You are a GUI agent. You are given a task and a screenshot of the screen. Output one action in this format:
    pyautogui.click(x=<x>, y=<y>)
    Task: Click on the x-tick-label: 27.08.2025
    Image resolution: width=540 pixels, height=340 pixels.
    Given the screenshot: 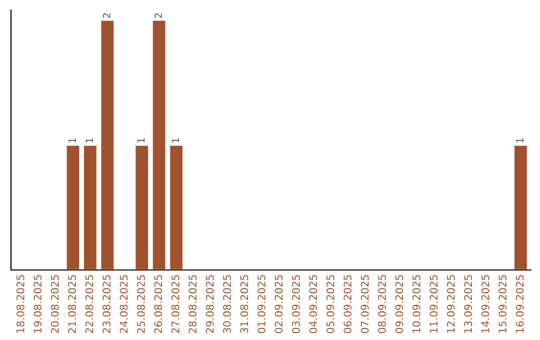 What is the action you would take?
    pyautogui.click(x=175, y=304)
    